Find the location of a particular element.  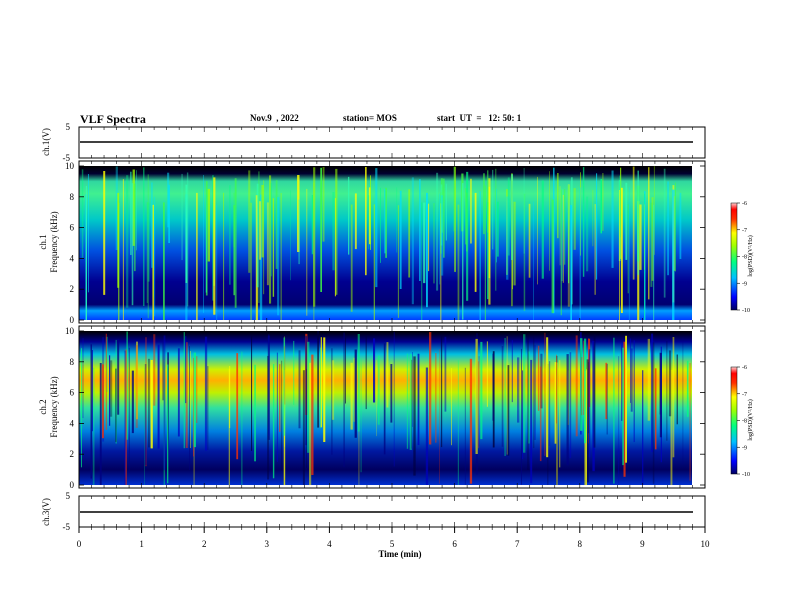

chart-title: VLF Spectra is located at coordinates (113, 119).